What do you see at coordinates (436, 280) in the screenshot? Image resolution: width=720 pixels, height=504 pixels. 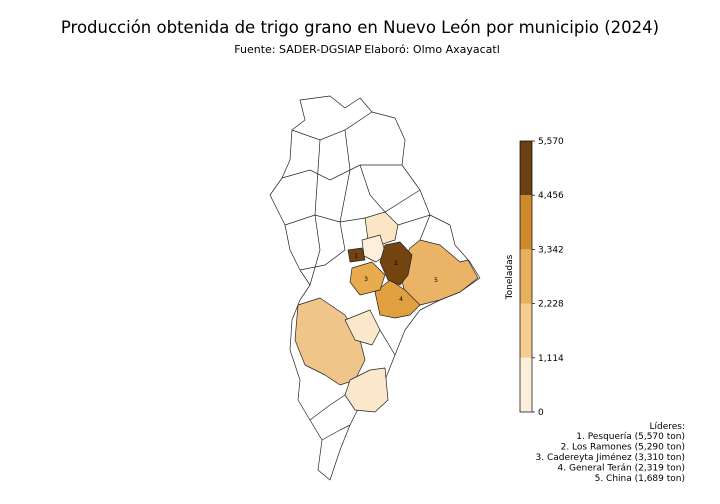 I see `map-label: 5` at bounding box center [436, 280].